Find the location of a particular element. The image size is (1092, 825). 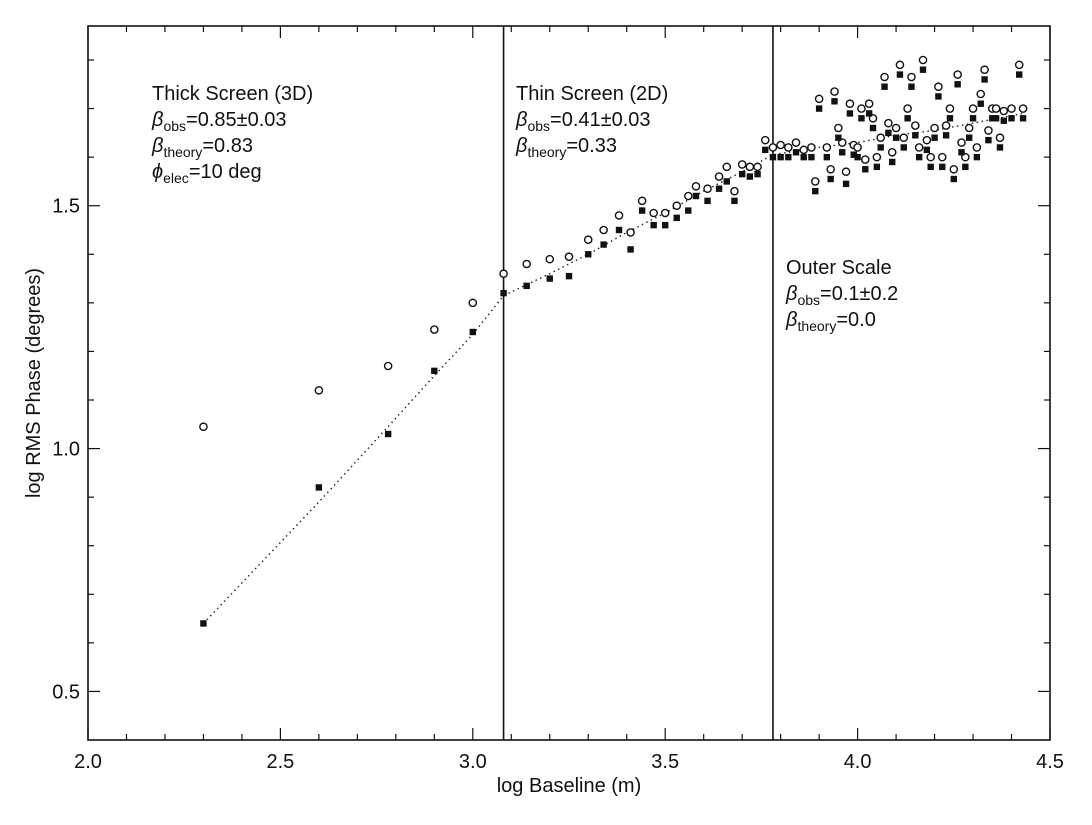

annotation-value: =0.85±0.03 is located at coordinates (236, 120).